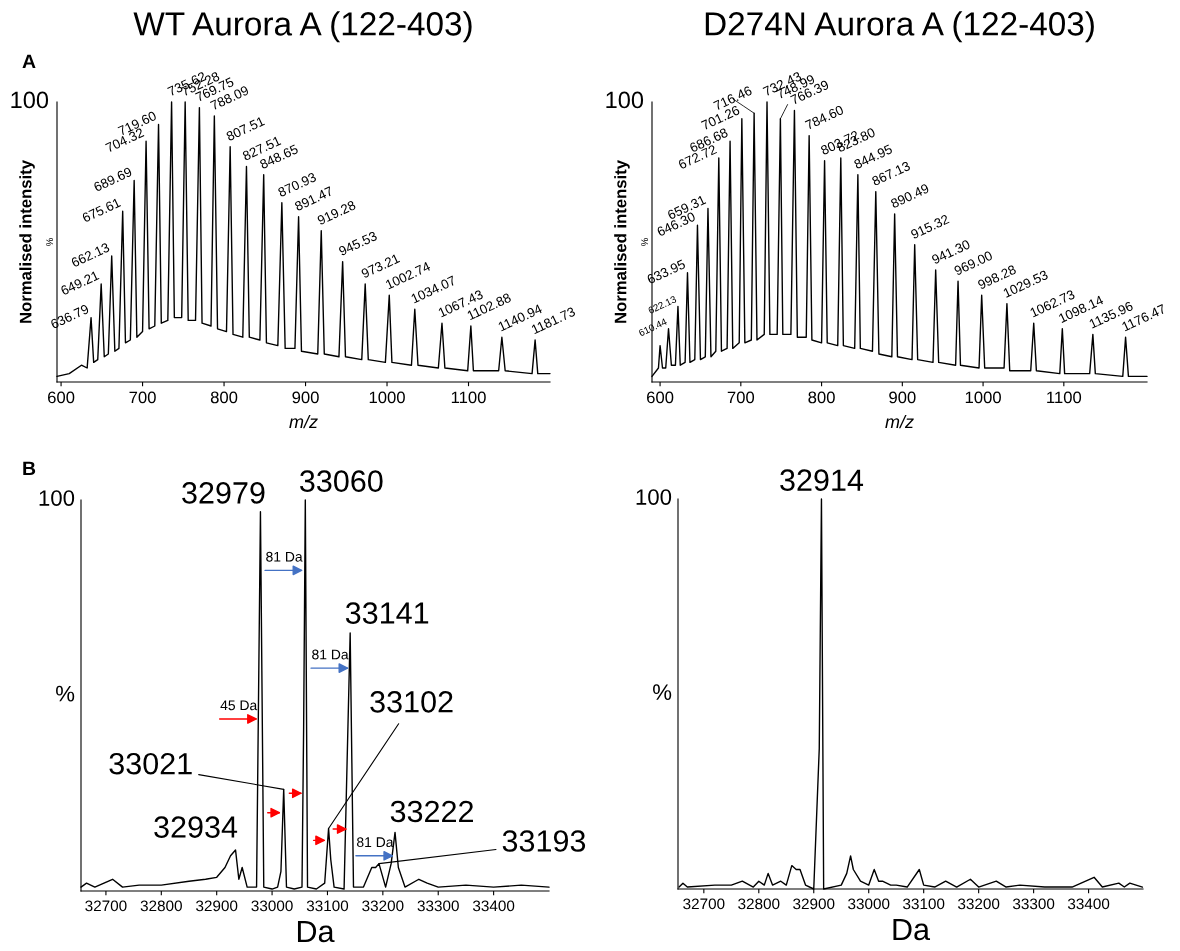 This screenshot has width=1180, height=951. I want to click on chart-title: D274N Aurora A (122-403), so click(899, 27).